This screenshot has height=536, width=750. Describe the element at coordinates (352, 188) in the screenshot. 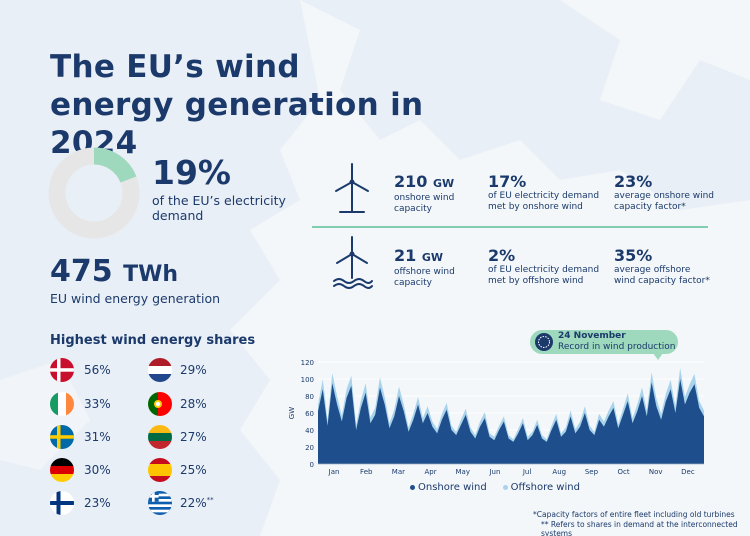

I see `onshore-turbine-icon` at that location.